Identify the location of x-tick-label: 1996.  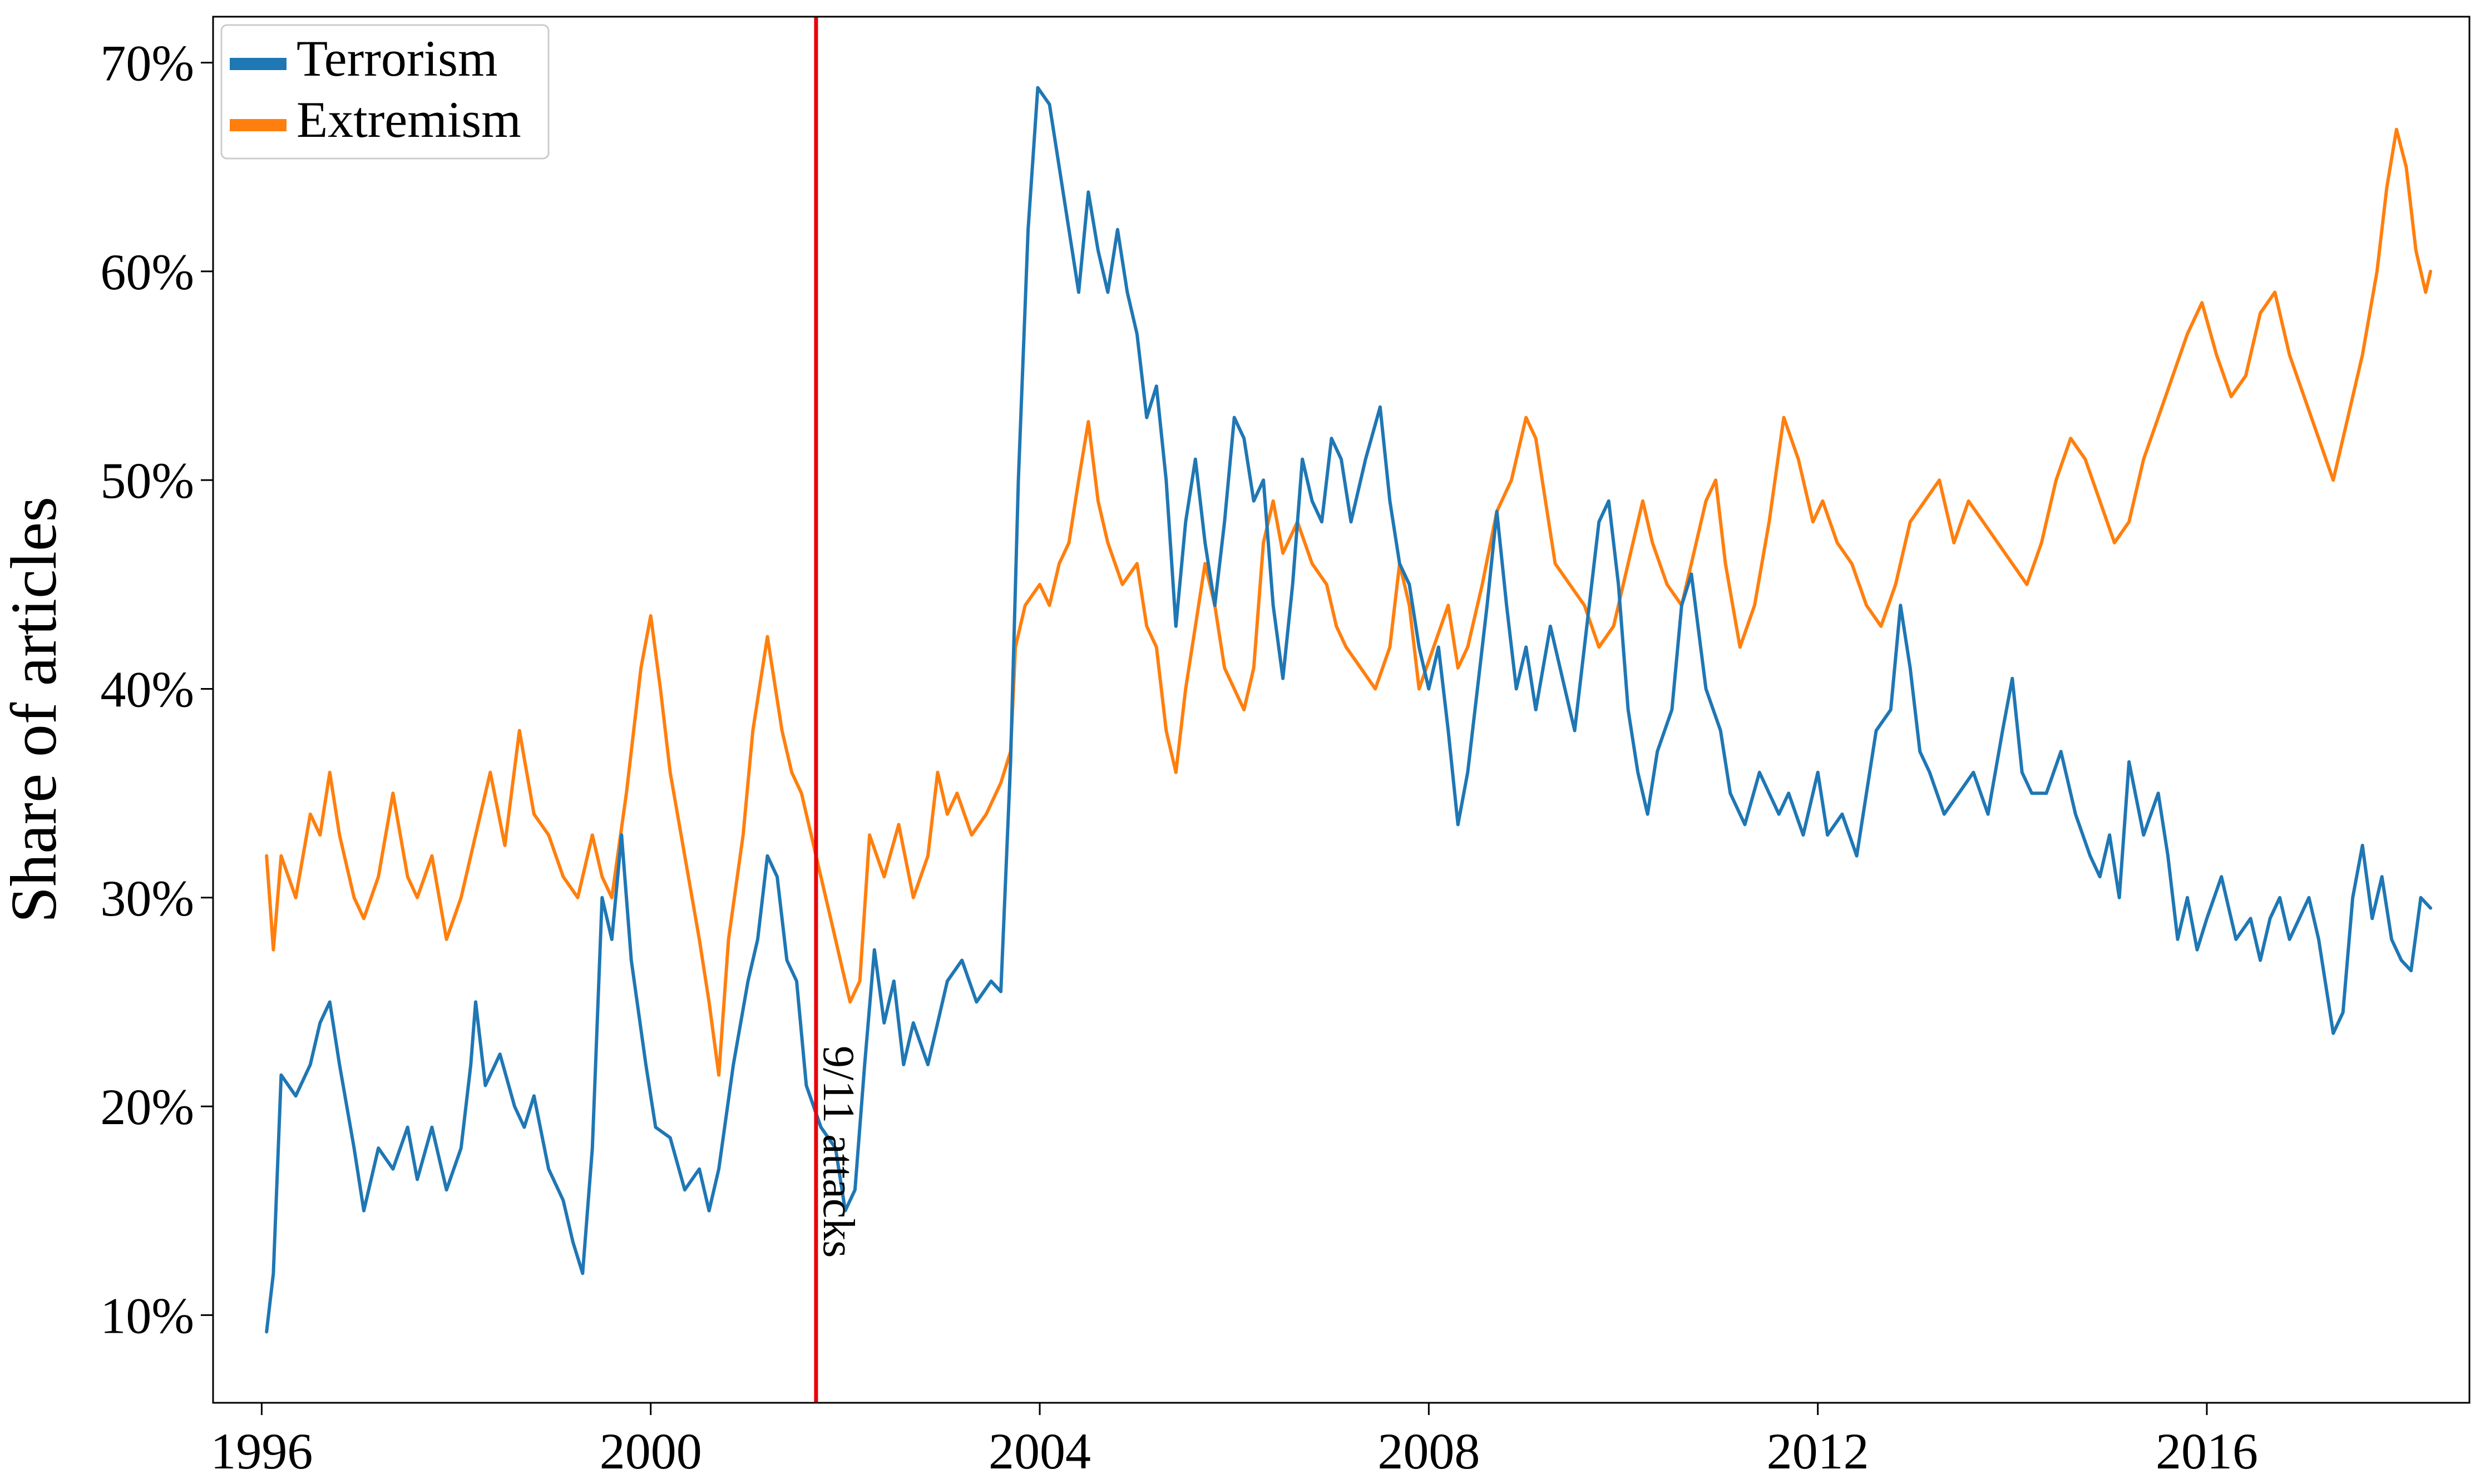
(261, 1451).